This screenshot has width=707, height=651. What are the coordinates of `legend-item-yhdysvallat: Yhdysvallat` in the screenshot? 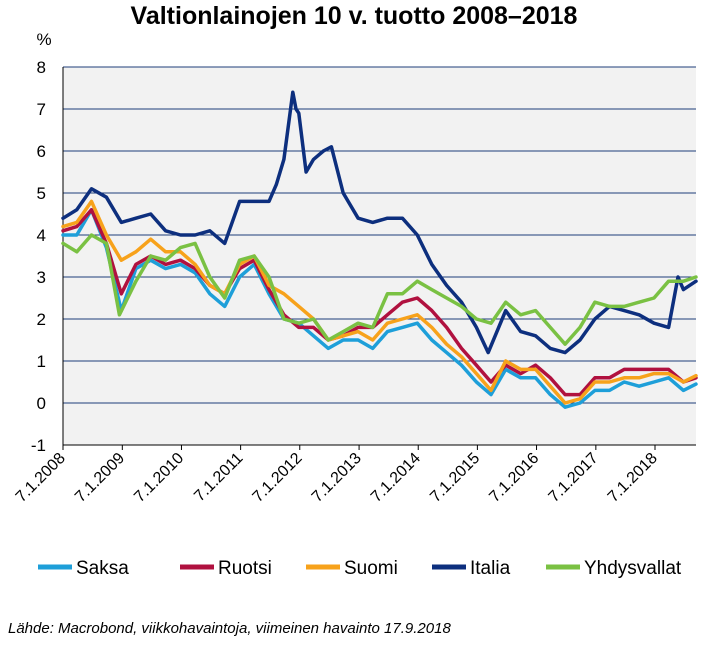 It's located at (614, 568).